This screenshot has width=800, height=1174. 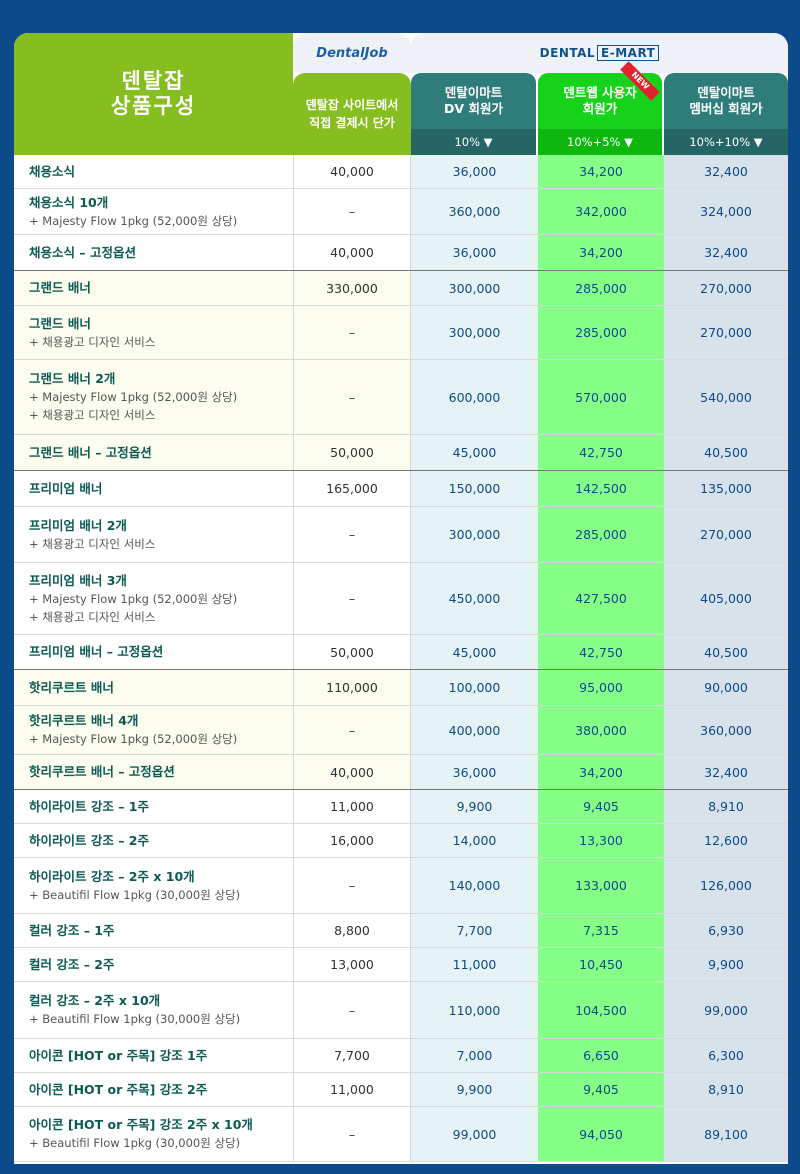 What do you see at coordinates (600, 142) in the screenshot?
I see `dentweb-discount: 10%+5% ▼` at bounding box center [600, 142].